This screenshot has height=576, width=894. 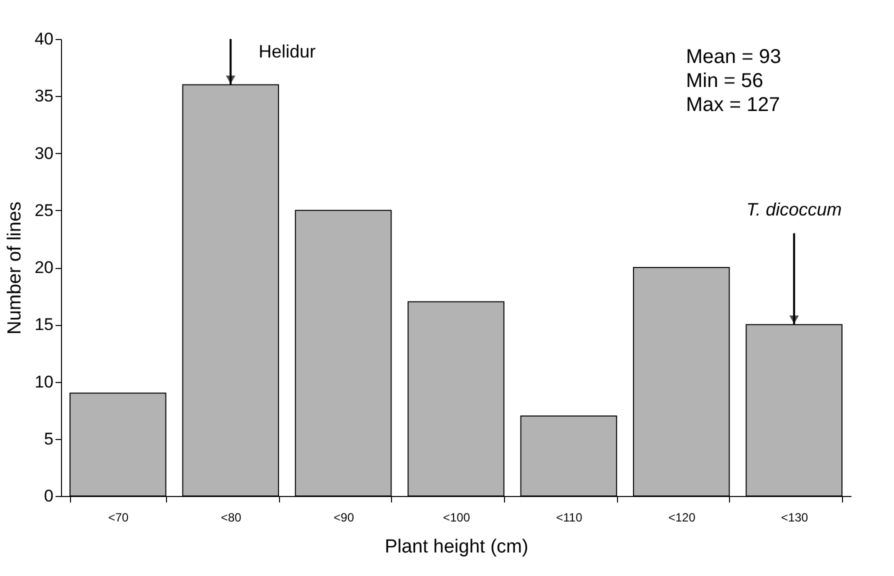 I want to click on y-axis-title: Number of lines, so click(x=15, y=268).